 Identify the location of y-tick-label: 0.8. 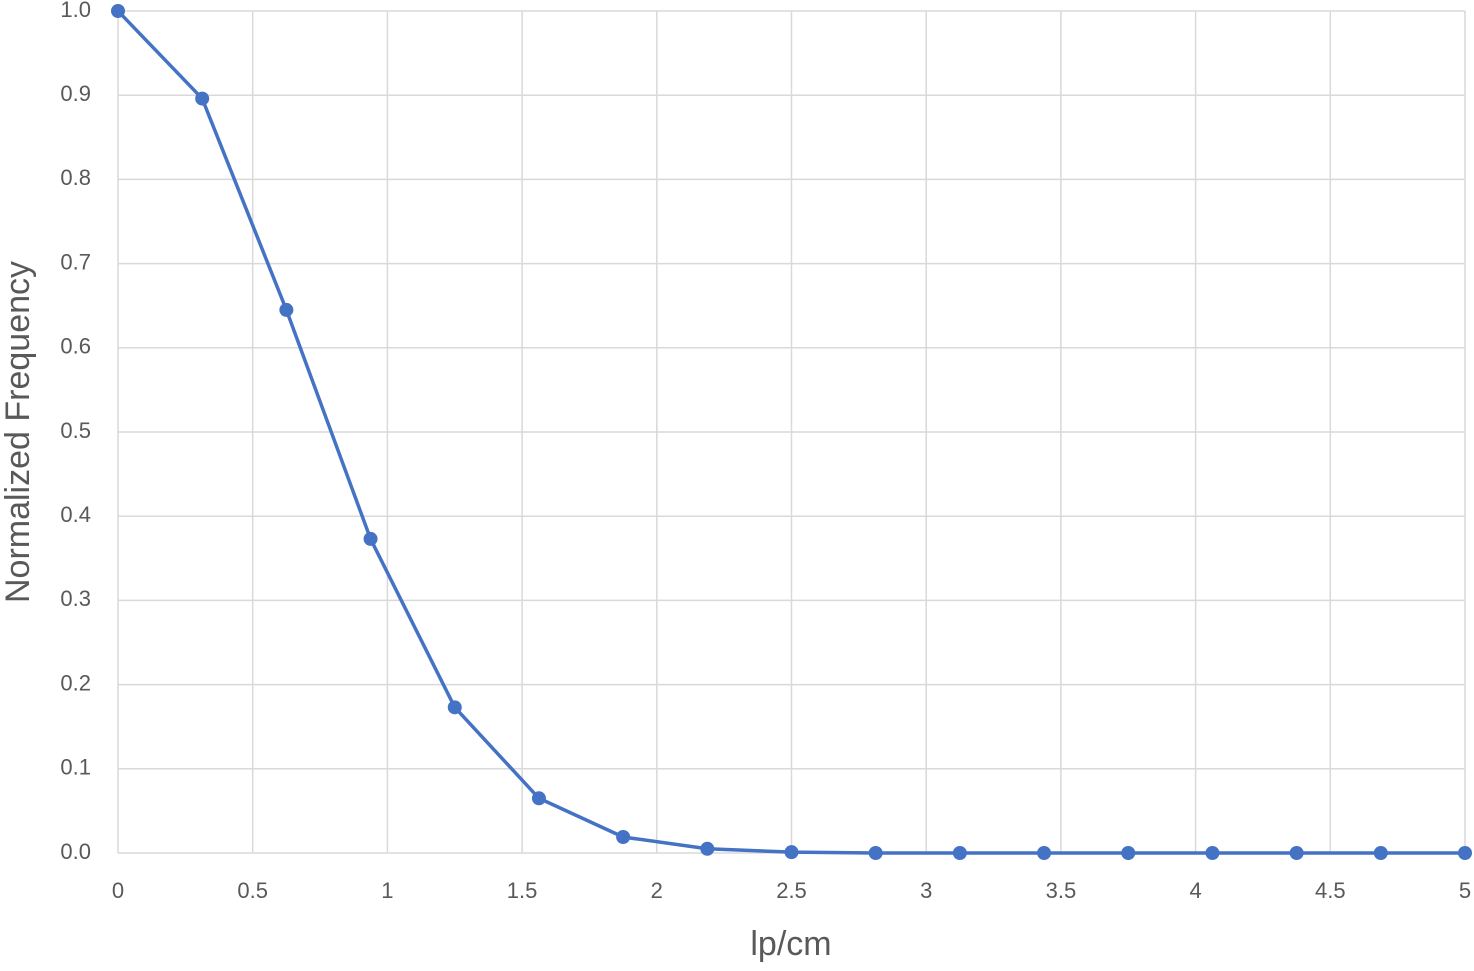
(75, 177).